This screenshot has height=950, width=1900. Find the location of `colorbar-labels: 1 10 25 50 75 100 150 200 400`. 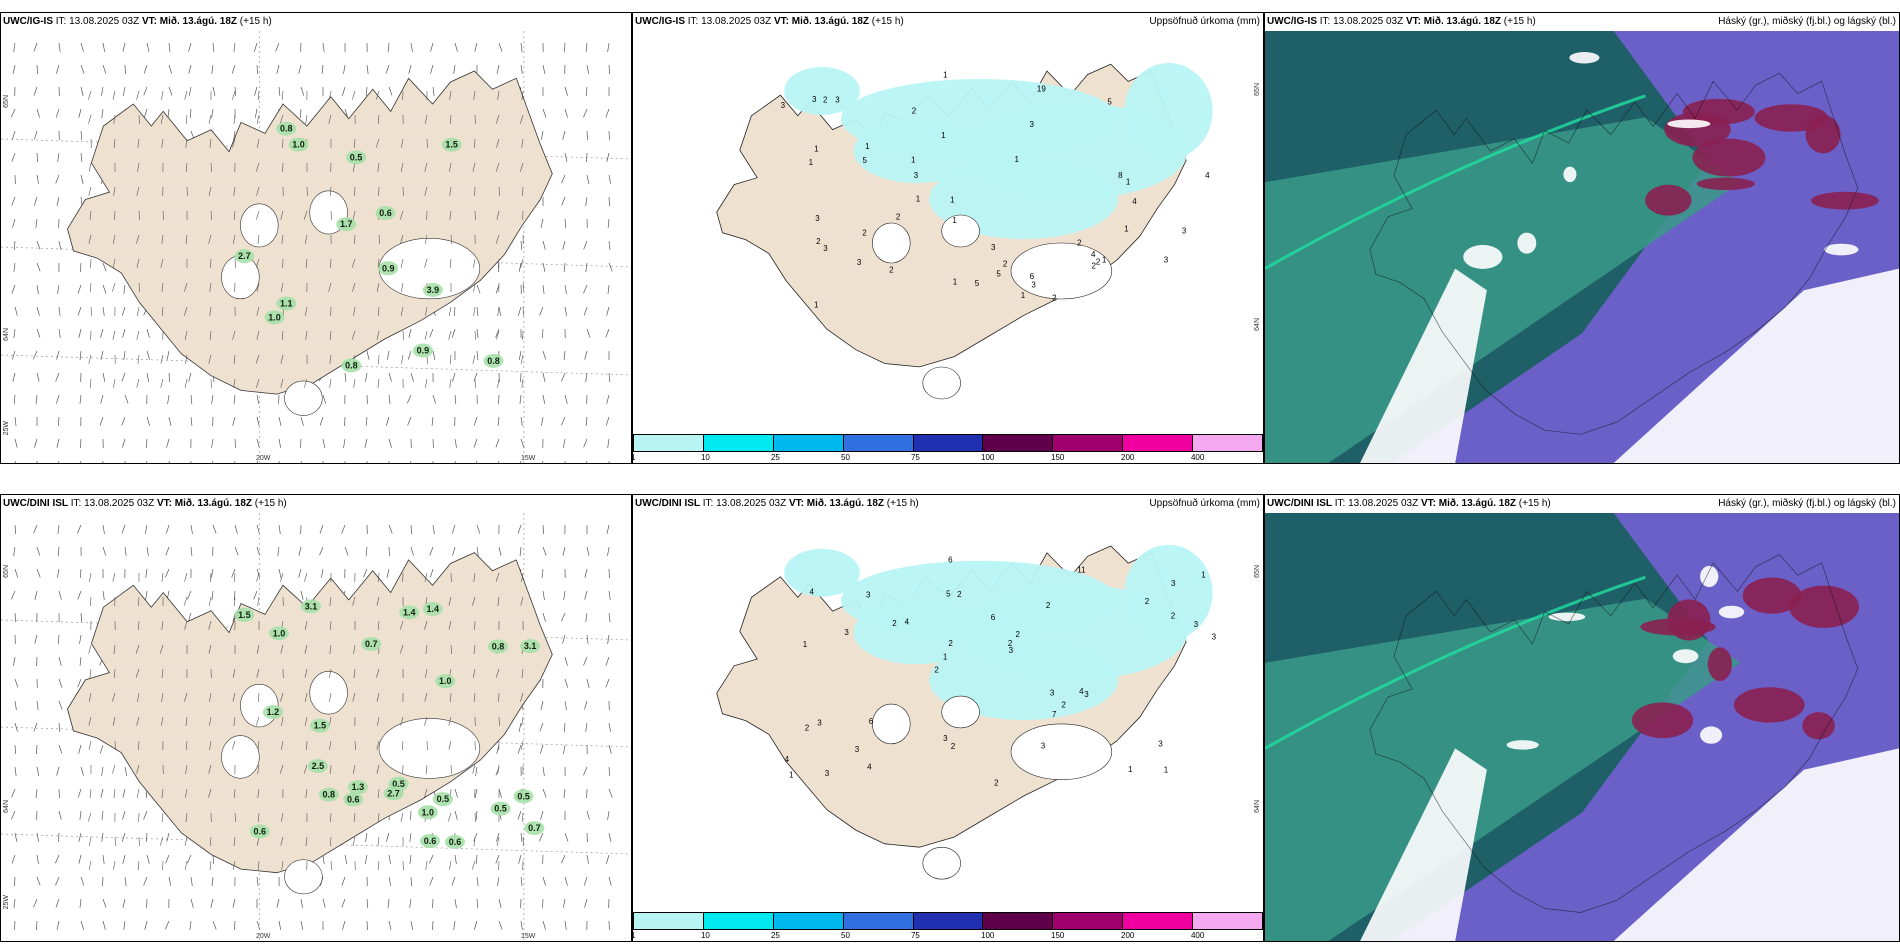

colorbar-labels: 1 10 25 50 75 100 150 200 400 is located at coordinates (948, 936).